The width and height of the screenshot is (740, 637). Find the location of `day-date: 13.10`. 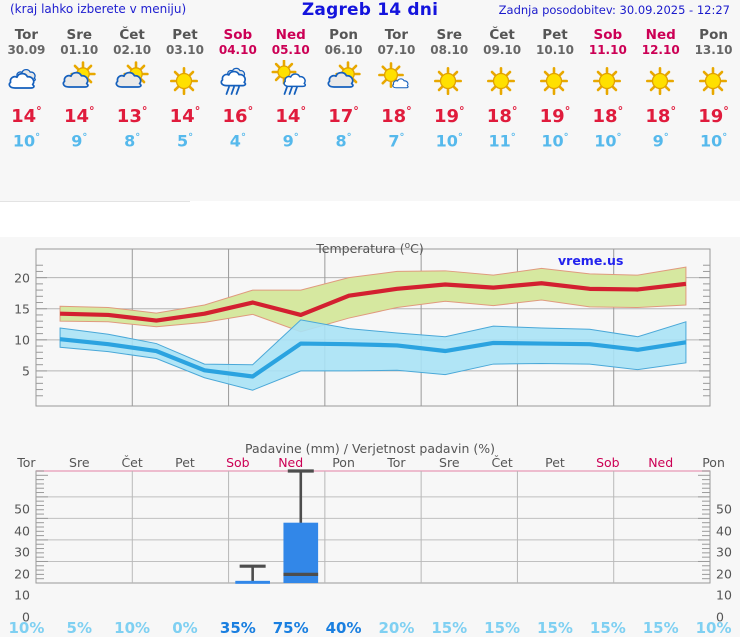

day-date: 13.10 is located at coordinates (713, 50).